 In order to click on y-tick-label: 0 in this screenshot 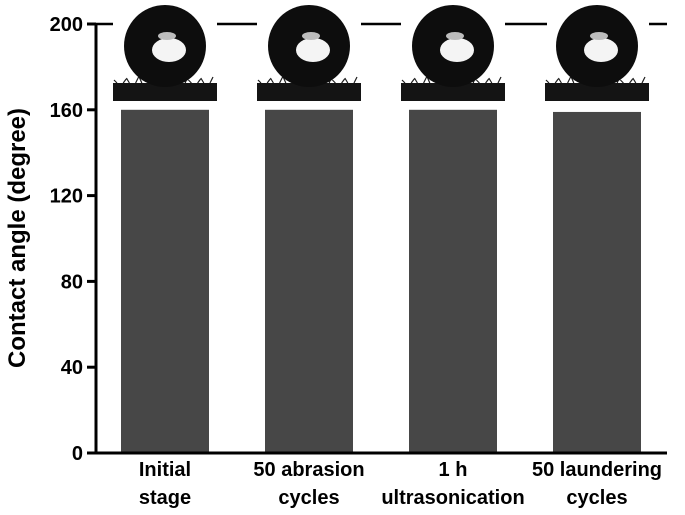, I will do `click(77, 454)`.